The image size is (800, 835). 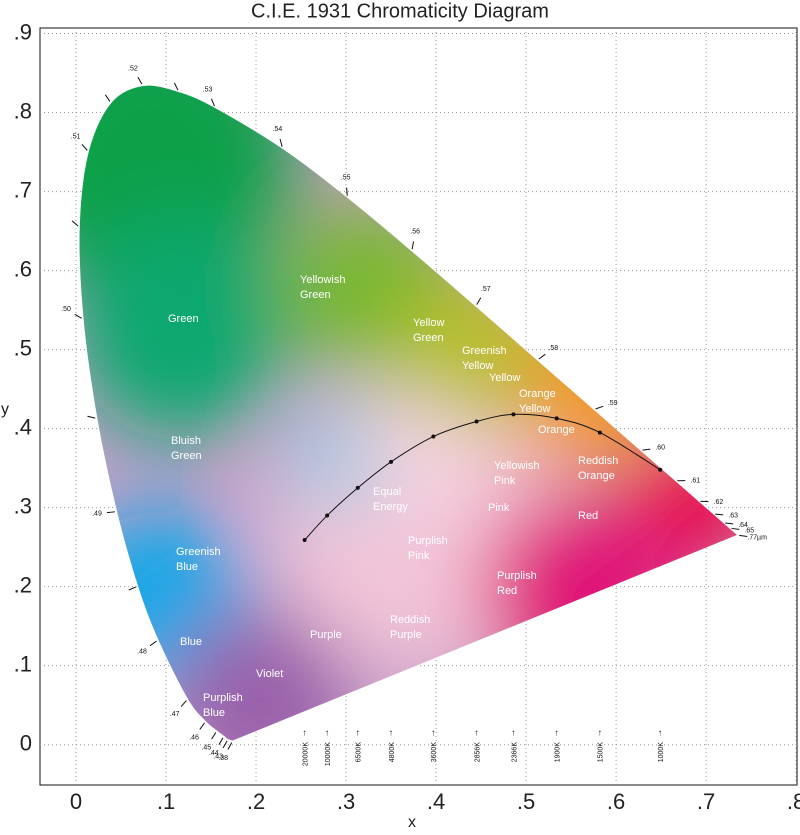 What do you see at coordinates (733, 516) in the screenshot?
I see `wavelength-label: .63` at bounding box center [733, 516].